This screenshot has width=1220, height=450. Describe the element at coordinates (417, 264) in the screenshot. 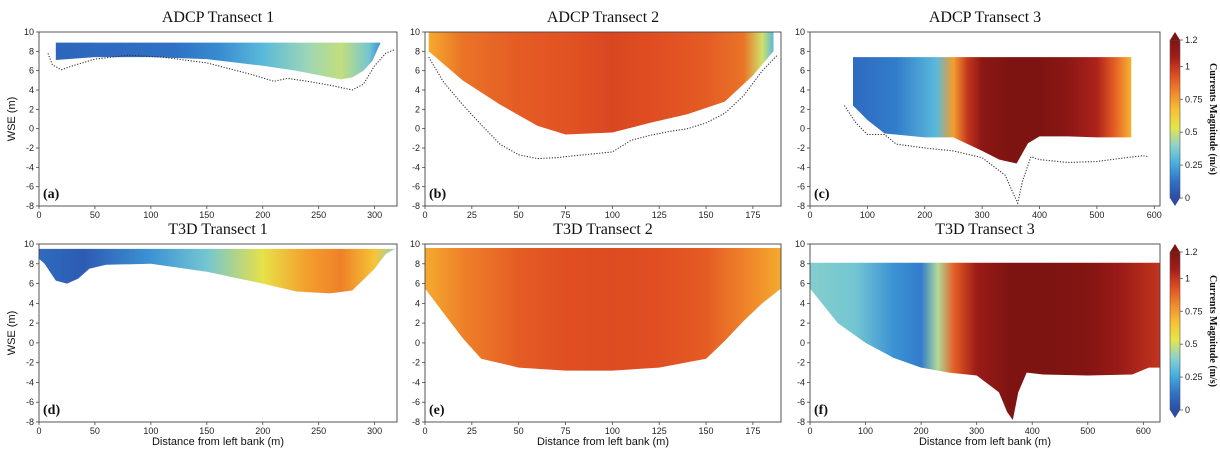

I see `y-tick-label-e: 8` at that location.